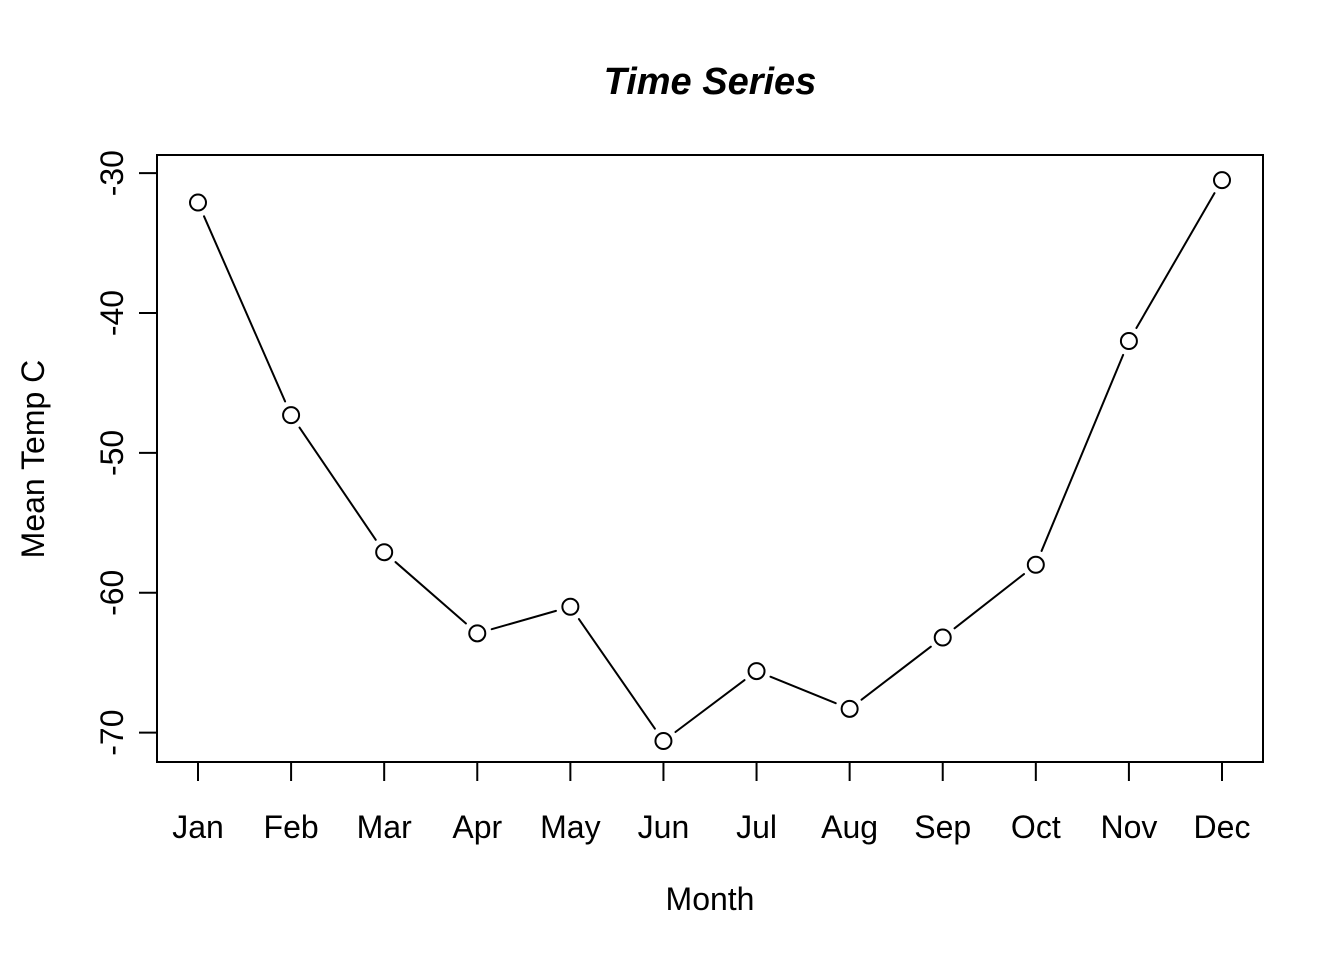  Describe the element at coordinates (849, 827) in the screenshot. I see `x-tick-label: Aug` at that location.